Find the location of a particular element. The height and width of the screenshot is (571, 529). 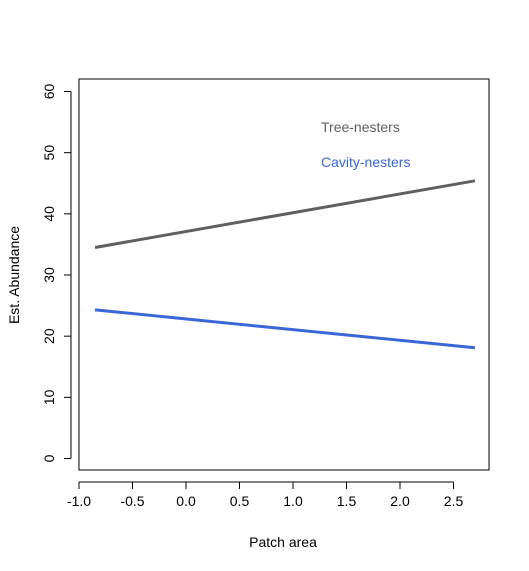

legend-item-tree-nesters: Tree-nesters is located at coordinates (360, 127).